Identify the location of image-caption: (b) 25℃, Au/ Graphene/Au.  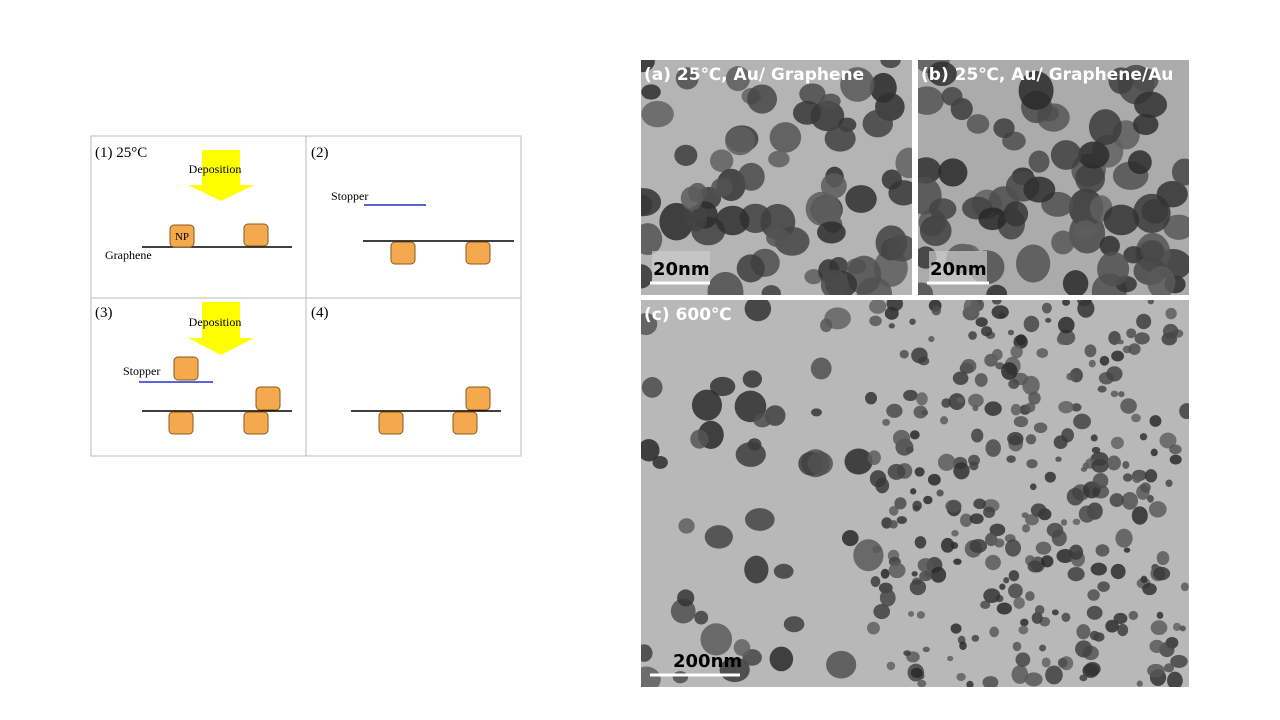
(1047, 75).